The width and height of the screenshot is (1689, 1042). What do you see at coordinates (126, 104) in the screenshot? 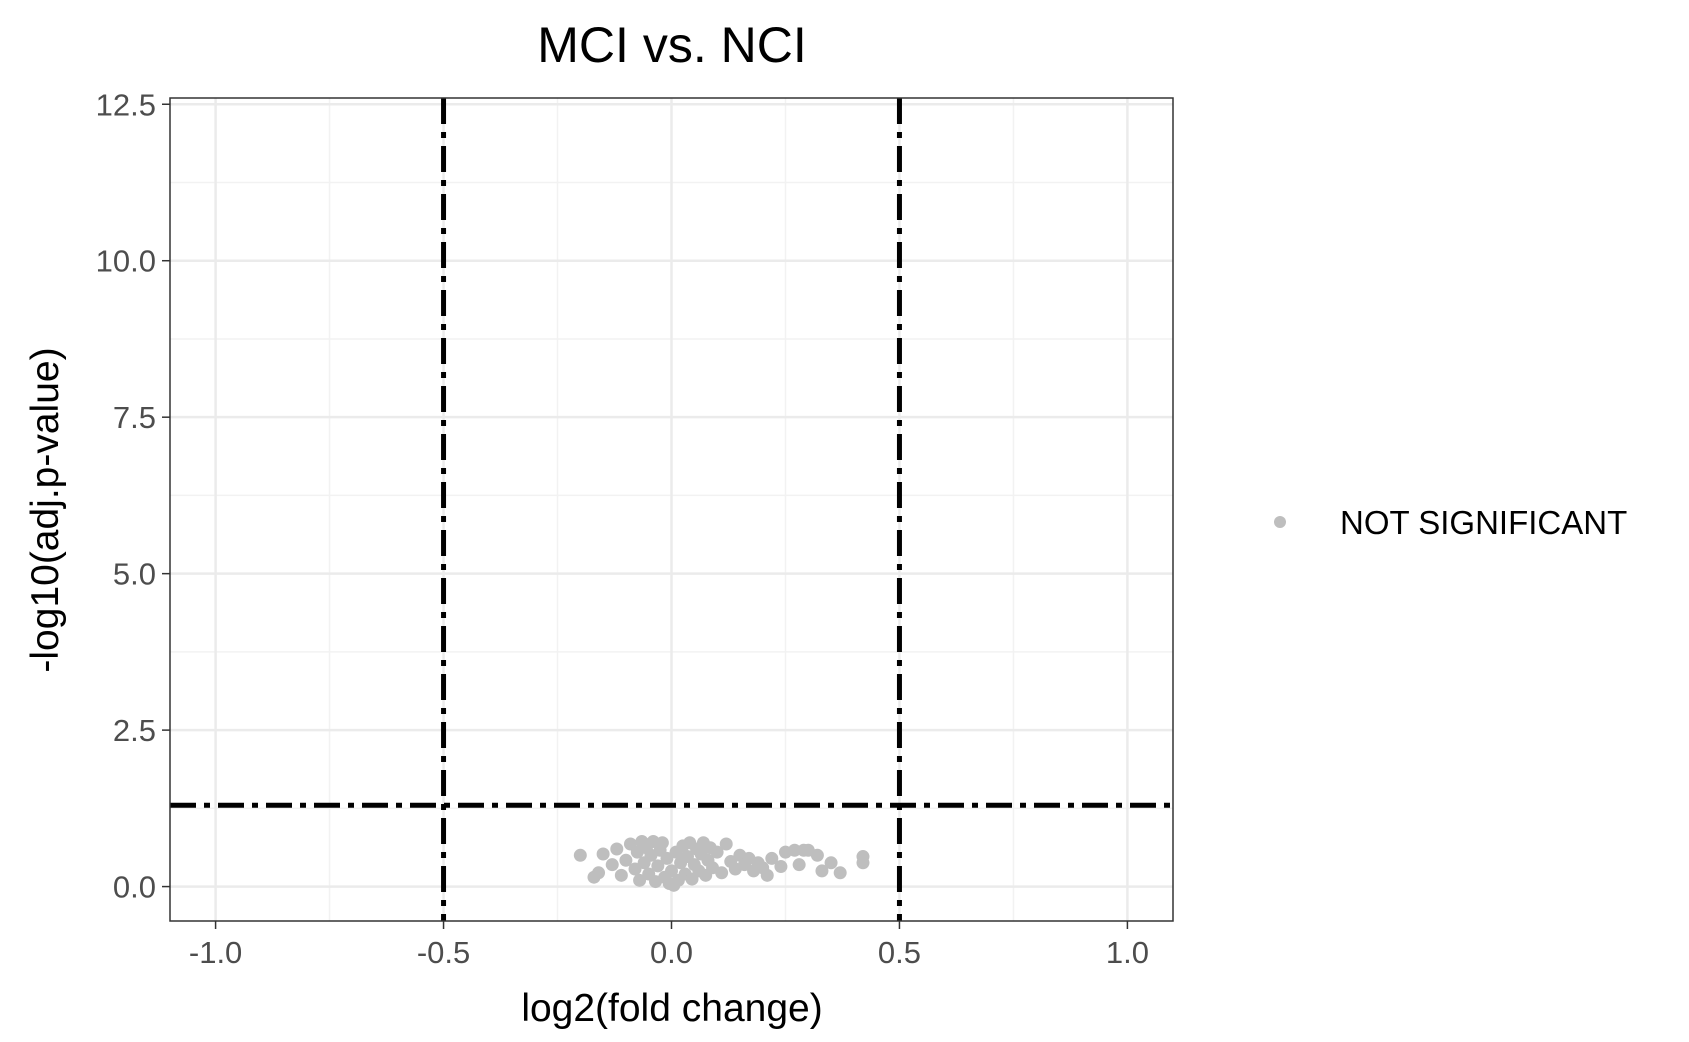
I see `y-tick-label: 12.5` at bounding box center [126, 104].